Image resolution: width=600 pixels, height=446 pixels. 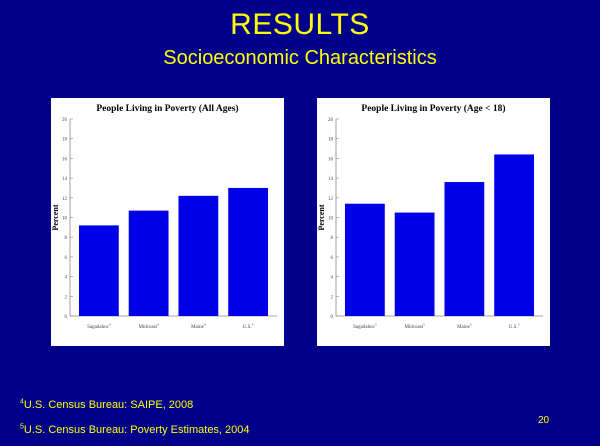 What do you see at coordinates (300, 58) in the screenshot?
I see `slide-subtitle: Socioeconomic Characteristics` at bounding box center [300, 58].